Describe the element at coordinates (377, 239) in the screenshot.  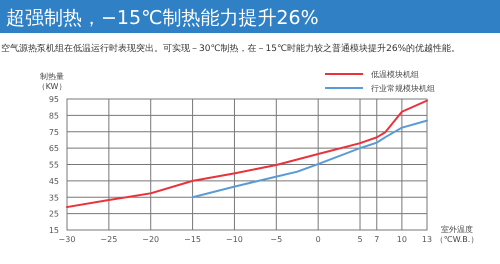
I see `x-tick-label: 7` at that location.